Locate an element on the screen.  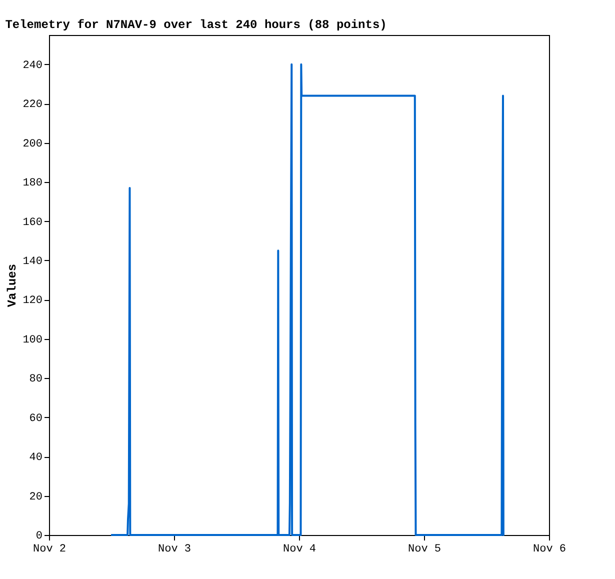
y-tick-label: 160 is located at coordinates (32, 222).